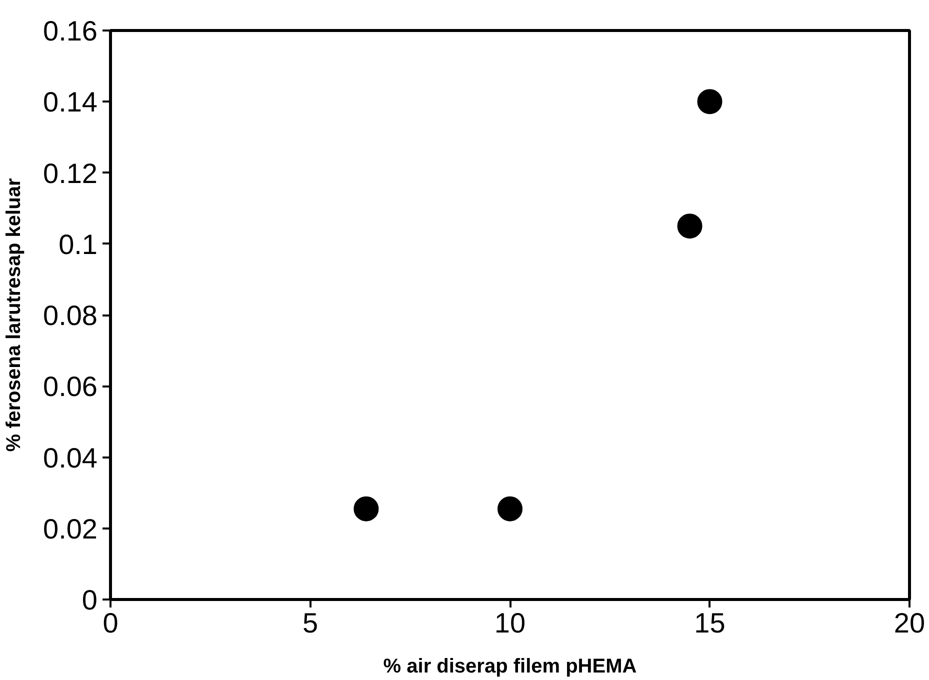  Describe the element at coordinates (90, 600) in the screenshot. I see `y-tick-label: 0` at that location.